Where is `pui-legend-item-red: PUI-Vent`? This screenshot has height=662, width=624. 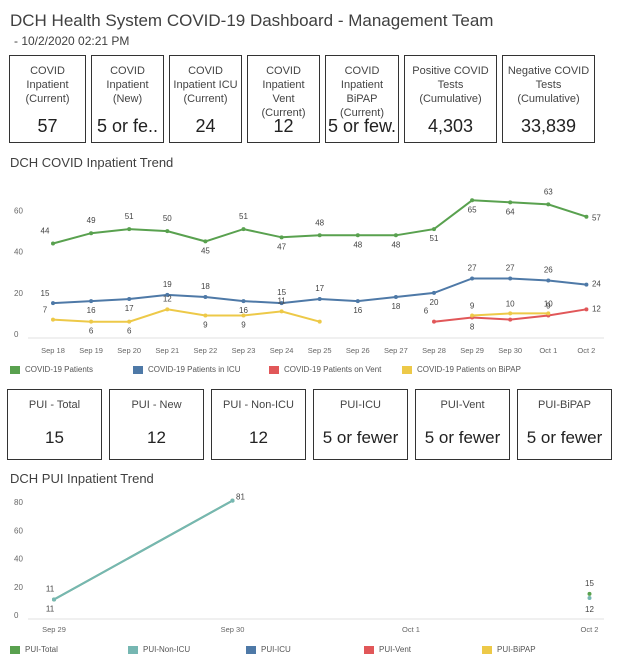 pui-legend-item-red: PUI-Vent is located at coordinates (423, 649).